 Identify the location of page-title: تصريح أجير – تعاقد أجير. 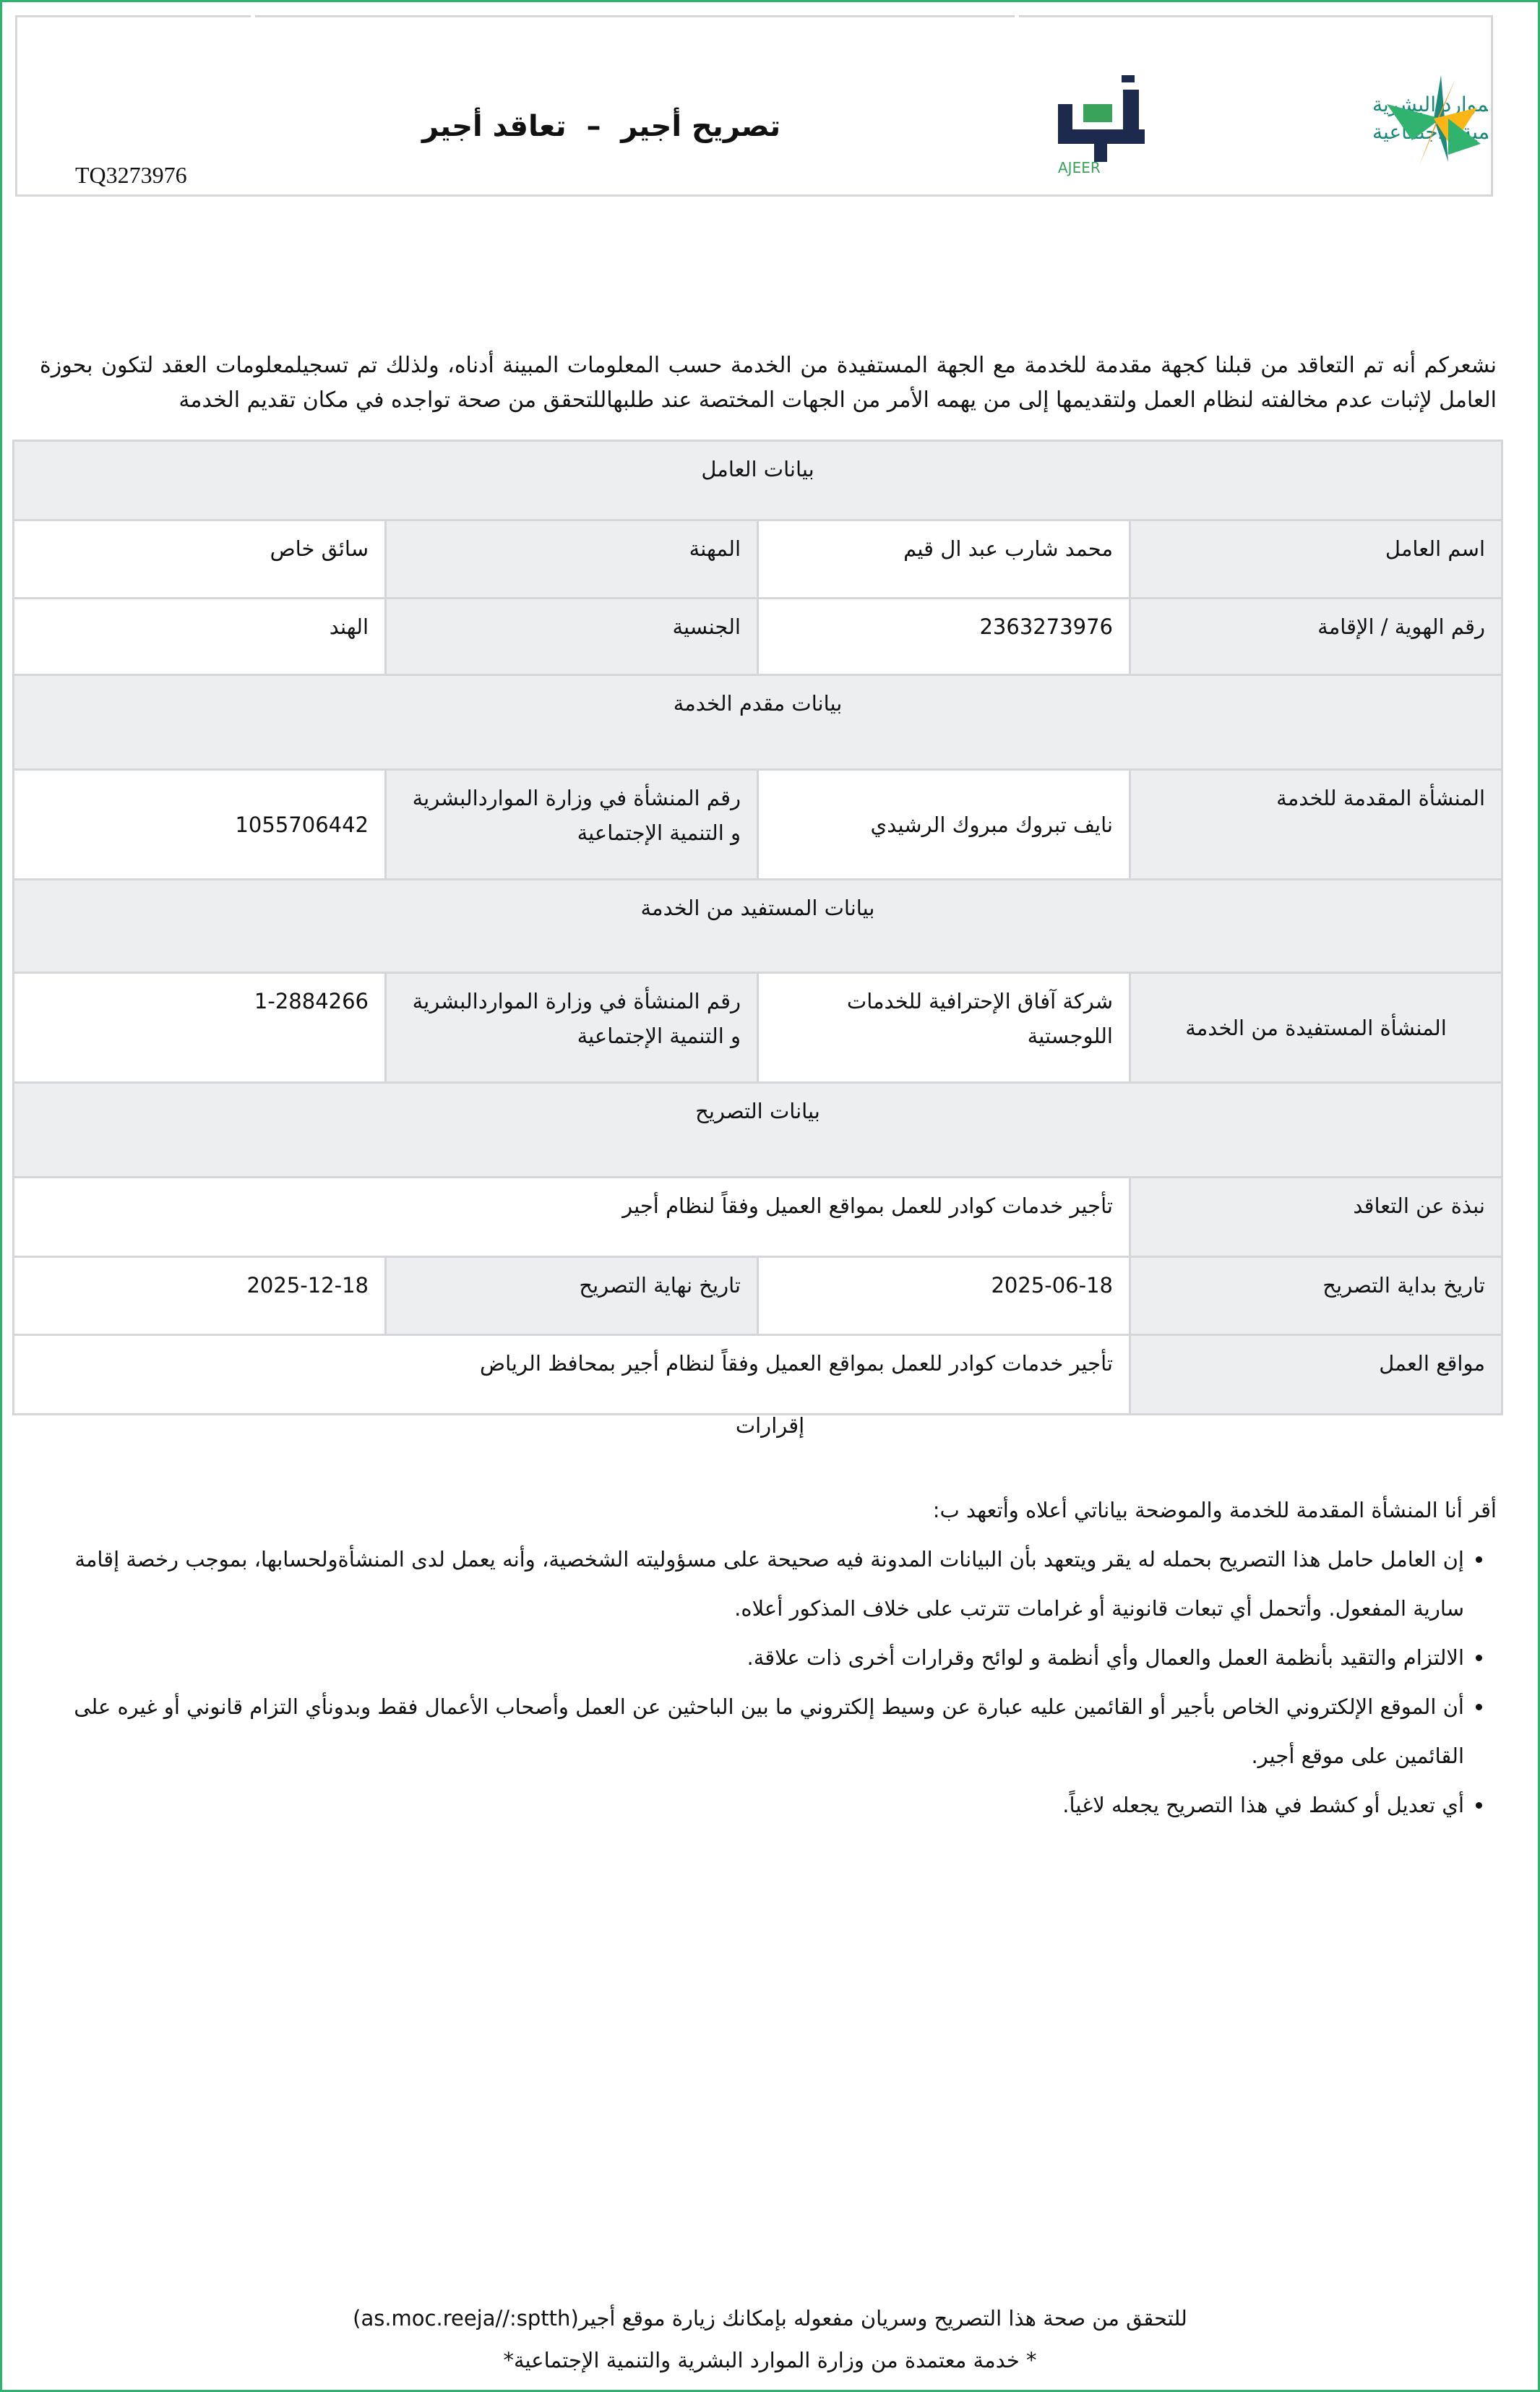
(601, 126).